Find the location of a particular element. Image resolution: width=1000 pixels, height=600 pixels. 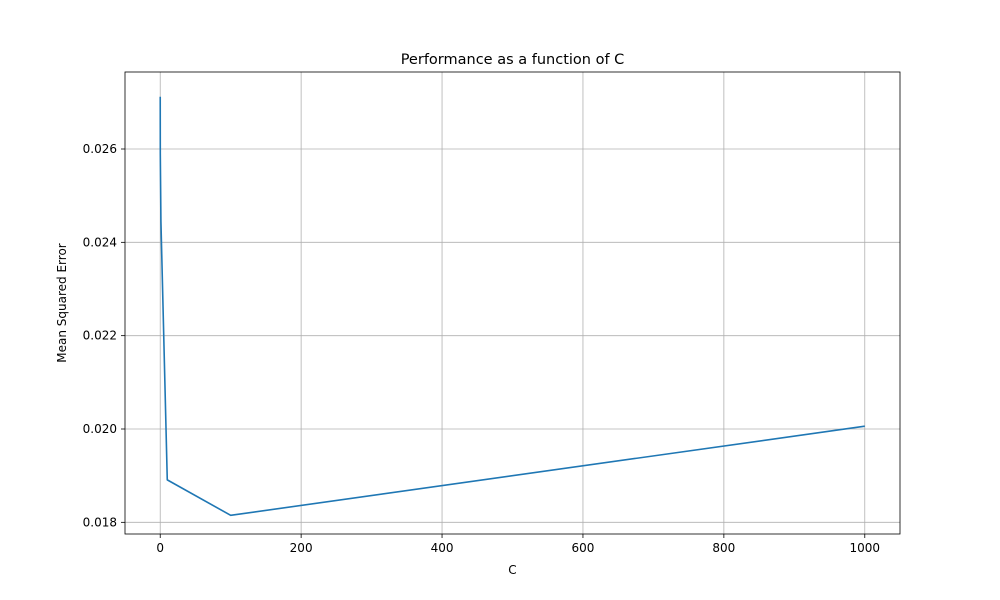

x-tick-label: 1000 is located at coordinates (864, 548).